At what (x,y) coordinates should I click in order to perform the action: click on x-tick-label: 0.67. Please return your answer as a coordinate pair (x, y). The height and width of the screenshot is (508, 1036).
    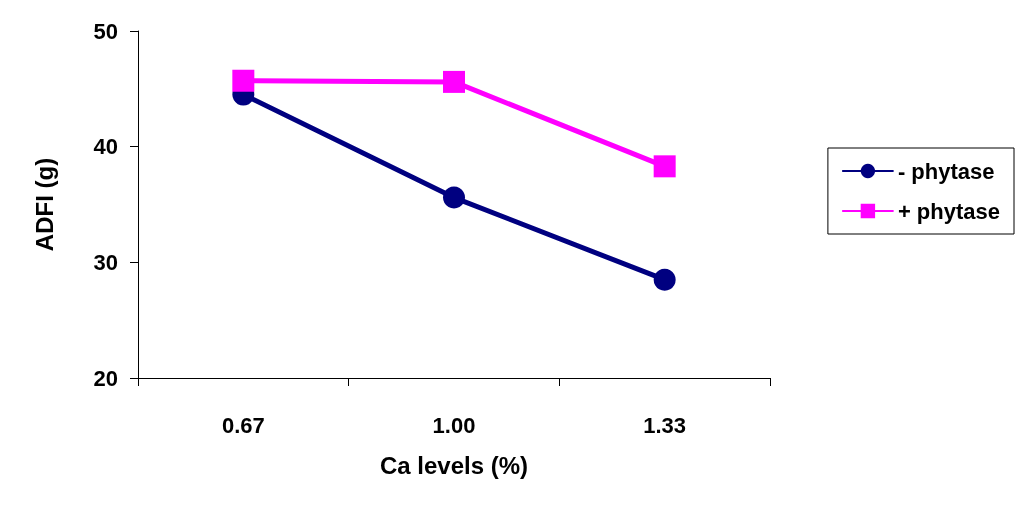
    Looking at the image, I should click on (243, 425).